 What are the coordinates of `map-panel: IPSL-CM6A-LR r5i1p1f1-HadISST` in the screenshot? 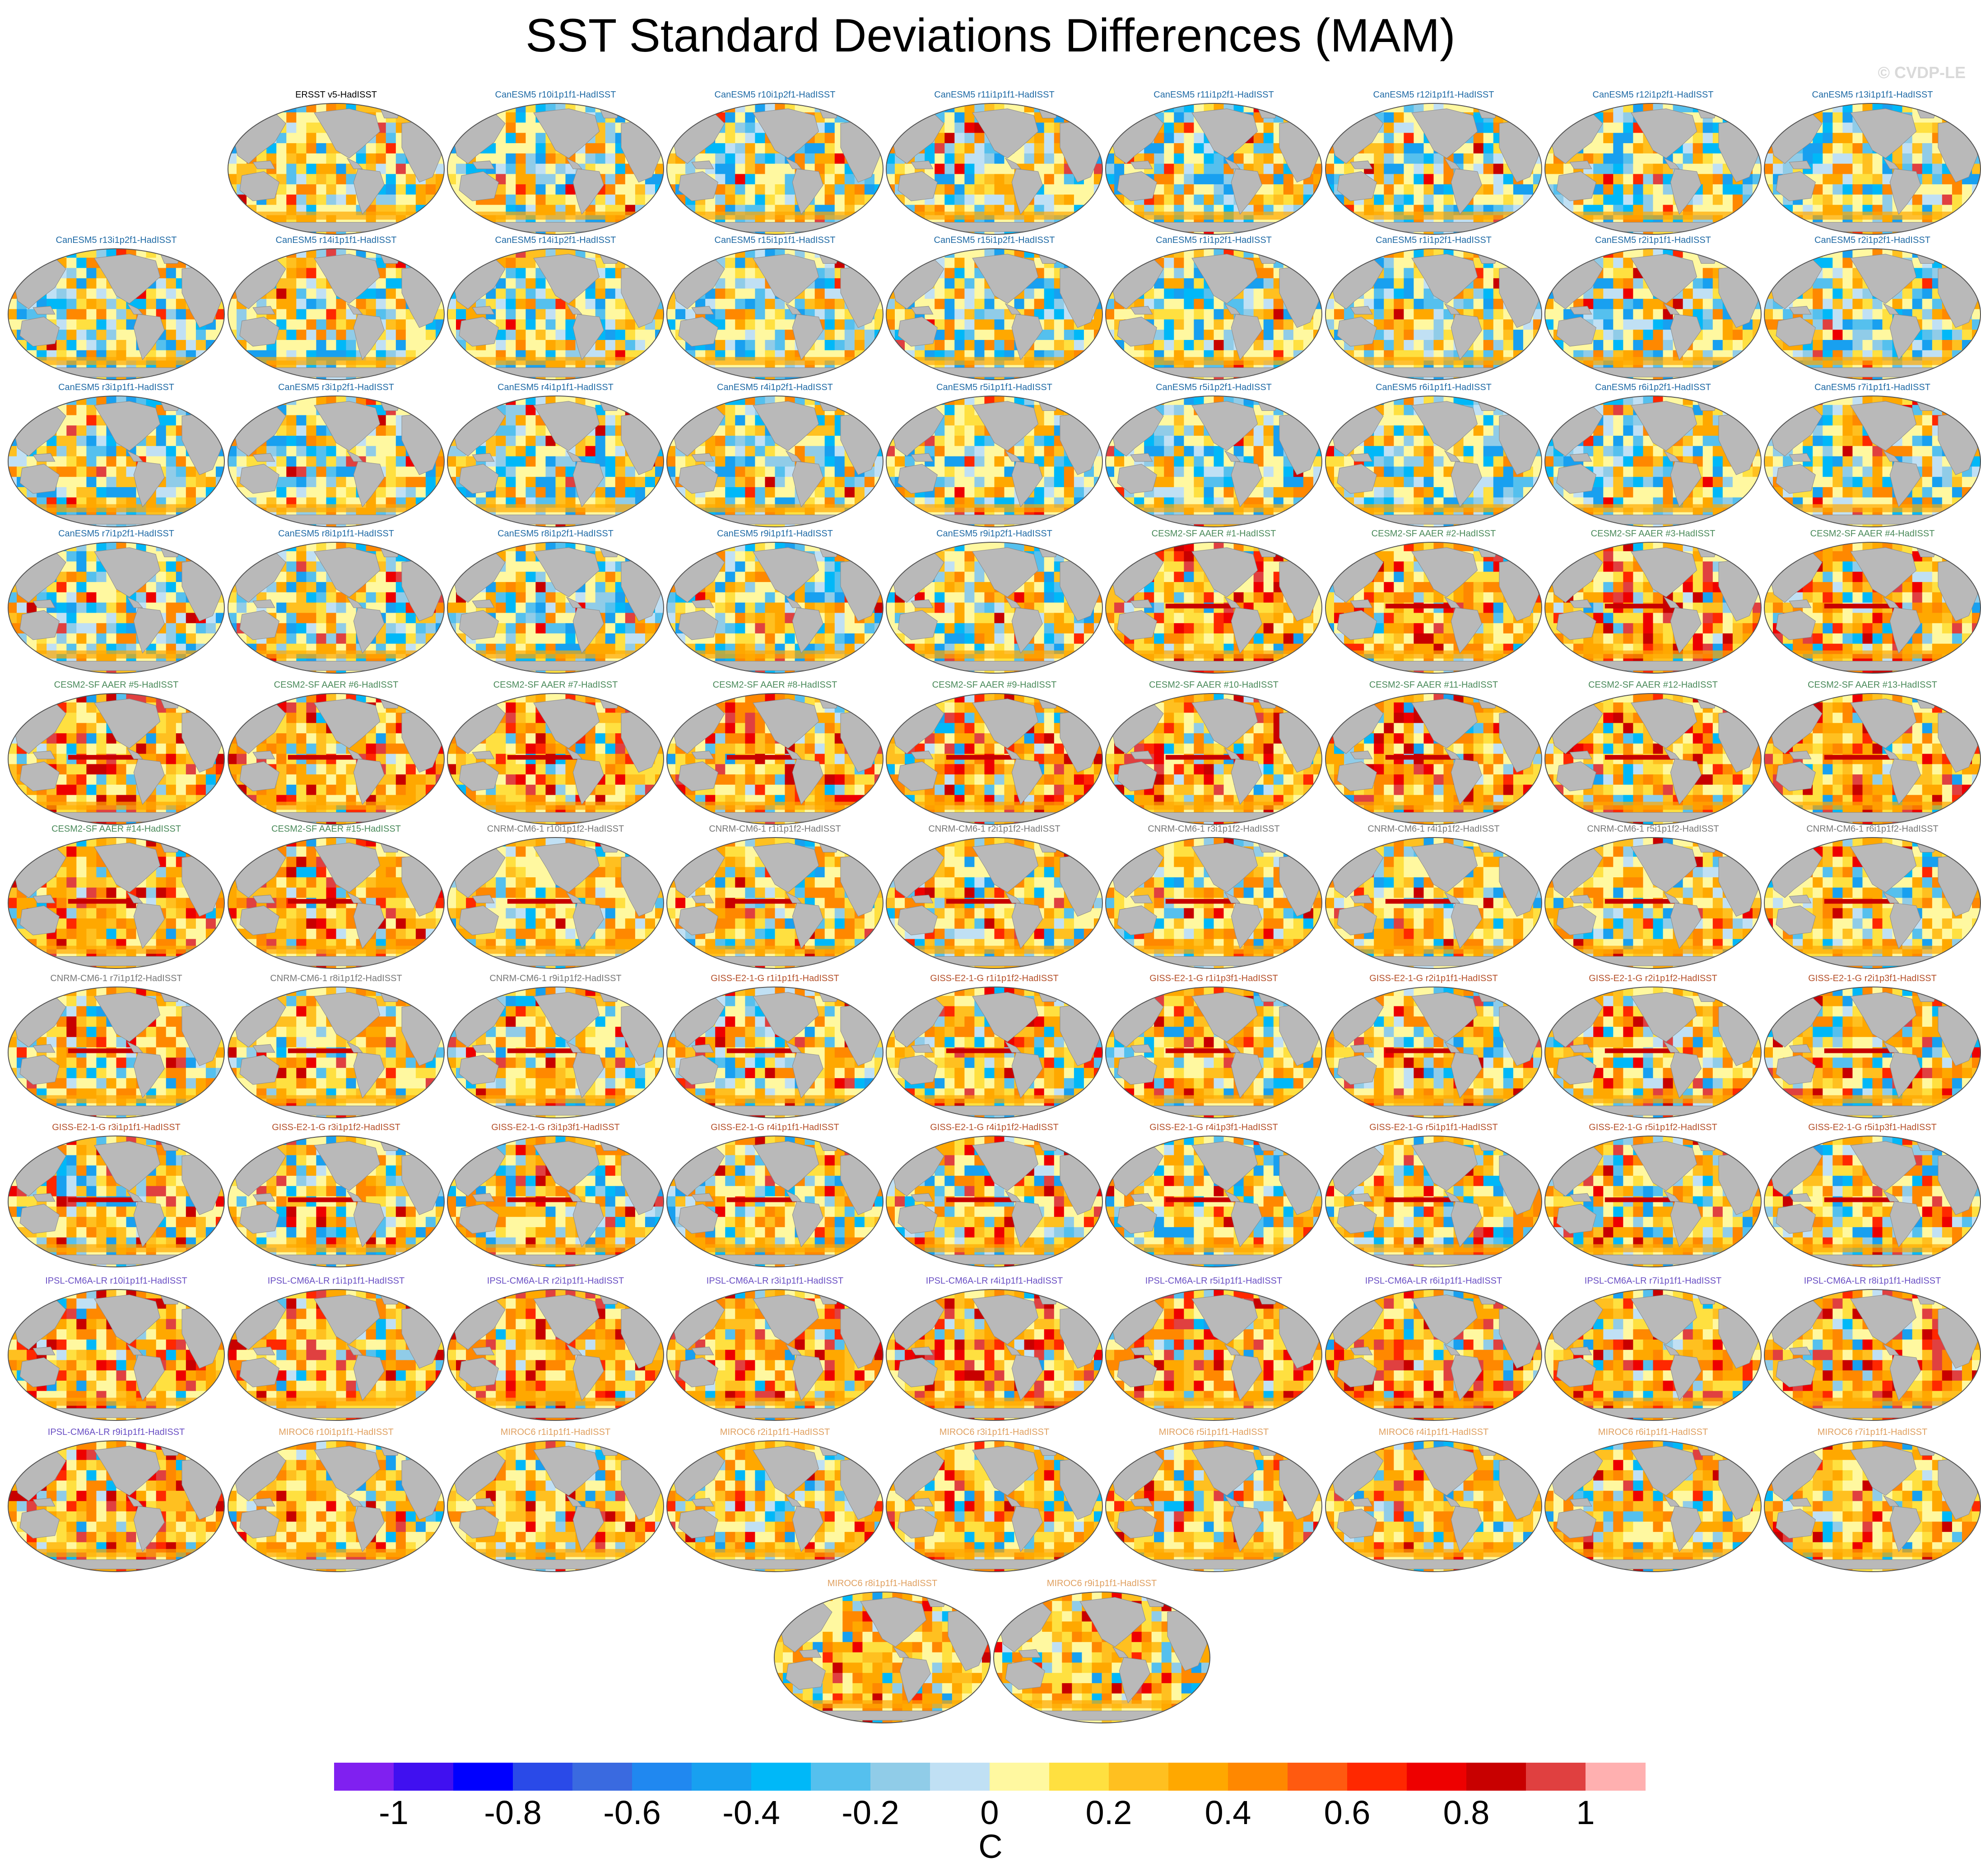 It's located at (1213, 1349).